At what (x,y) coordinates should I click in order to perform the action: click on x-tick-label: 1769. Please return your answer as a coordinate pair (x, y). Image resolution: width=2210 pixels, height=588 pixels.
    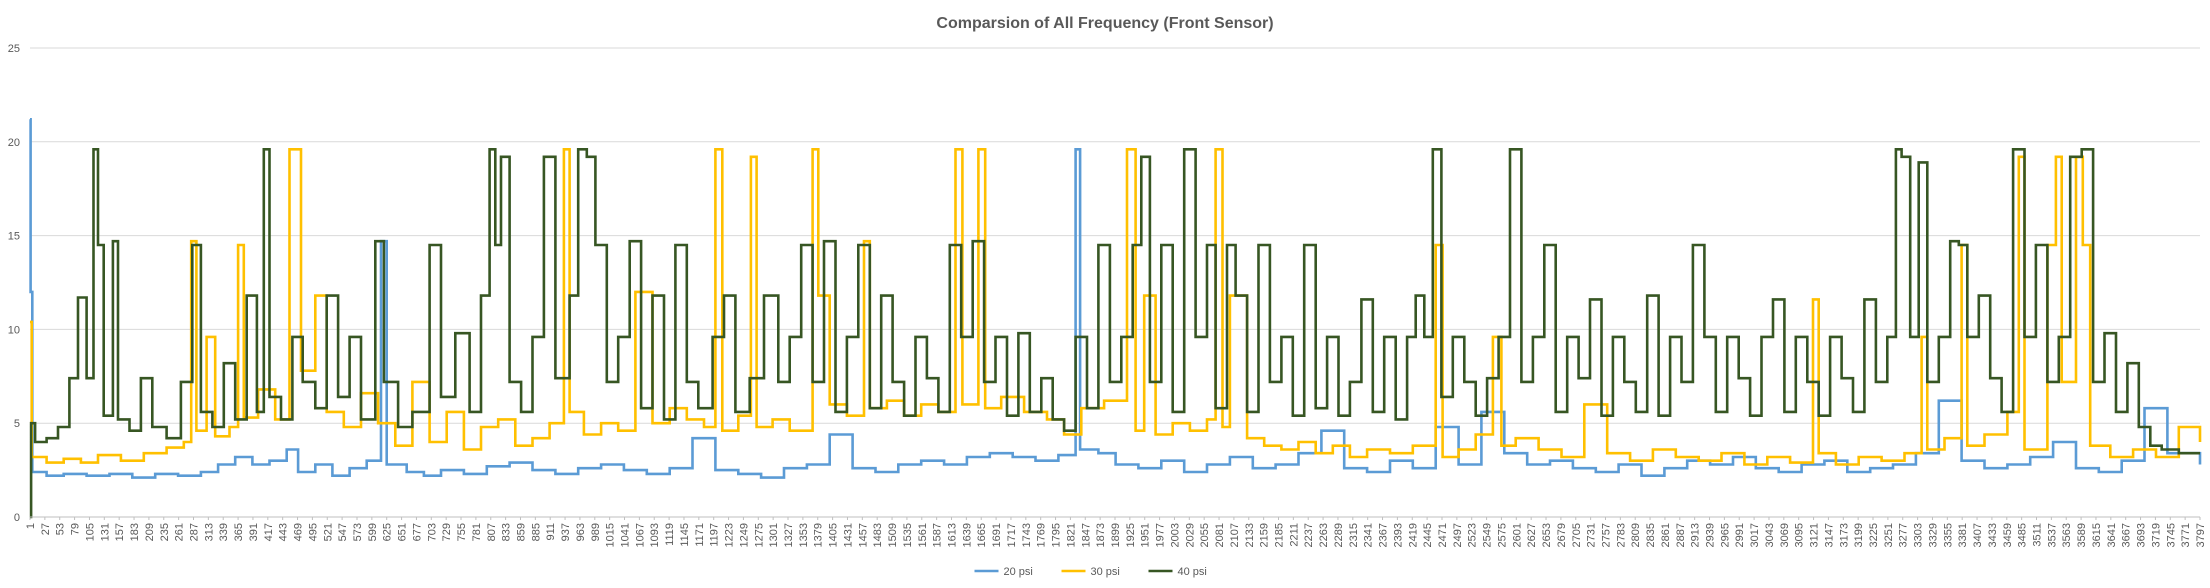
    Looking at the image, I should click on (1042, 535).